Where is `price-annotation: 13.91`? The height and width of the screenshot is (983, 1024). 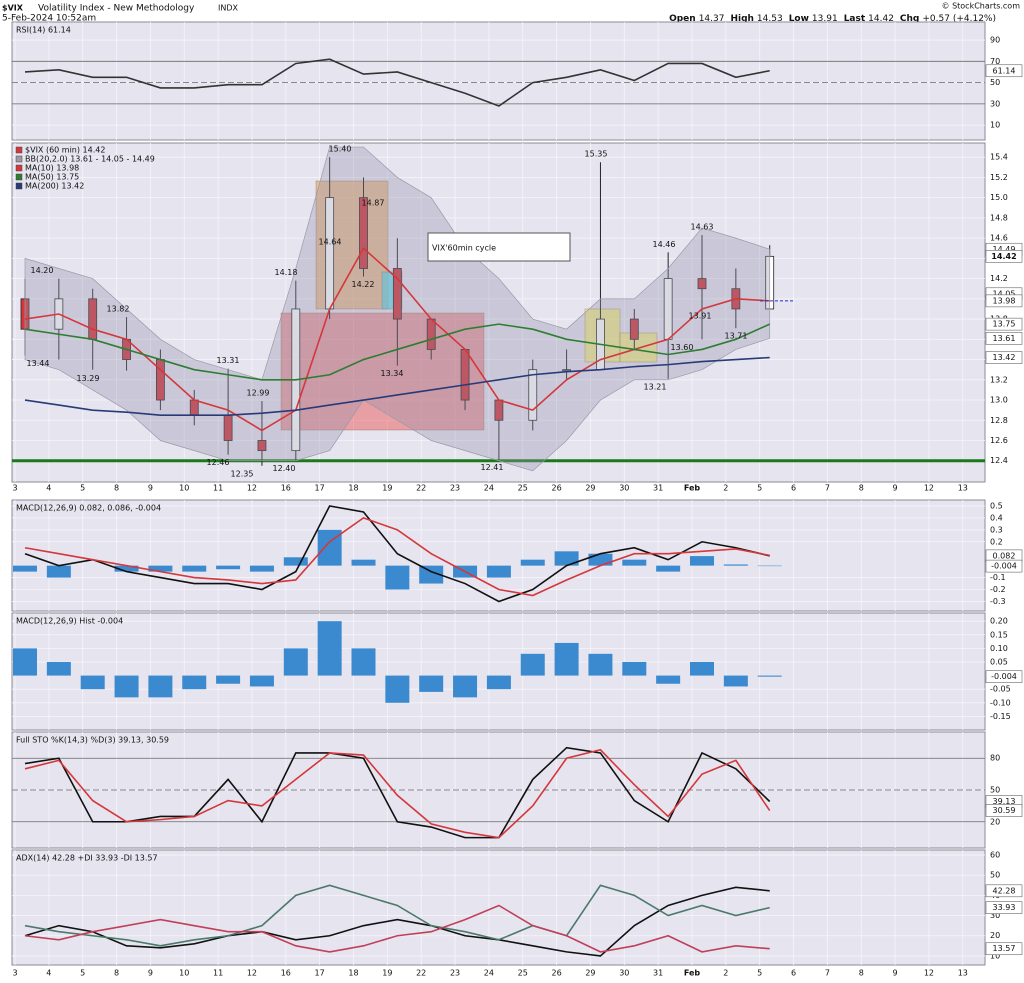
price-annotation: 13.91 is located at coordinates (700, 315).